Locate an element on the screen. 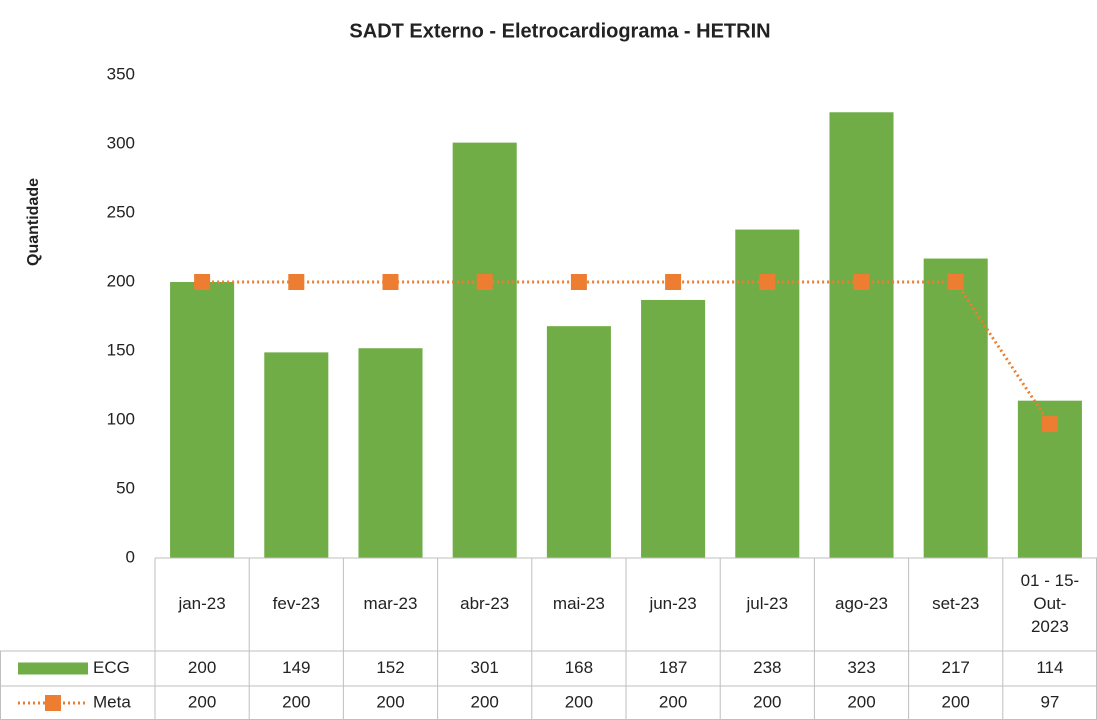 Image resolution: width=1097 pixels, height=720 pixels. x-tick-label-box: jul-23 is located at coordinates (767, 604).